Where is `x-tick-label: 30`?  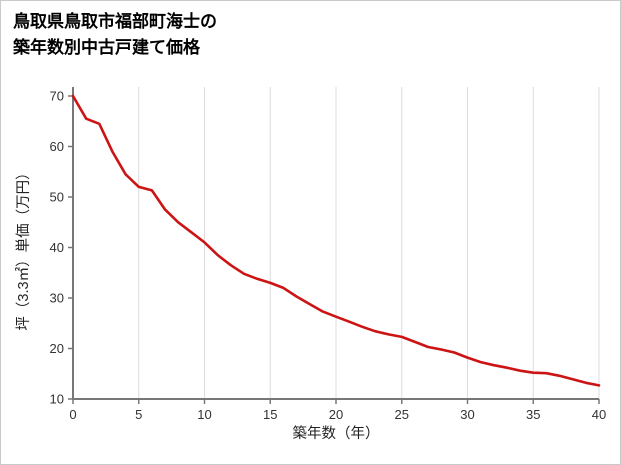
x-tick-label: 30 is located at coordinates (467, 414).